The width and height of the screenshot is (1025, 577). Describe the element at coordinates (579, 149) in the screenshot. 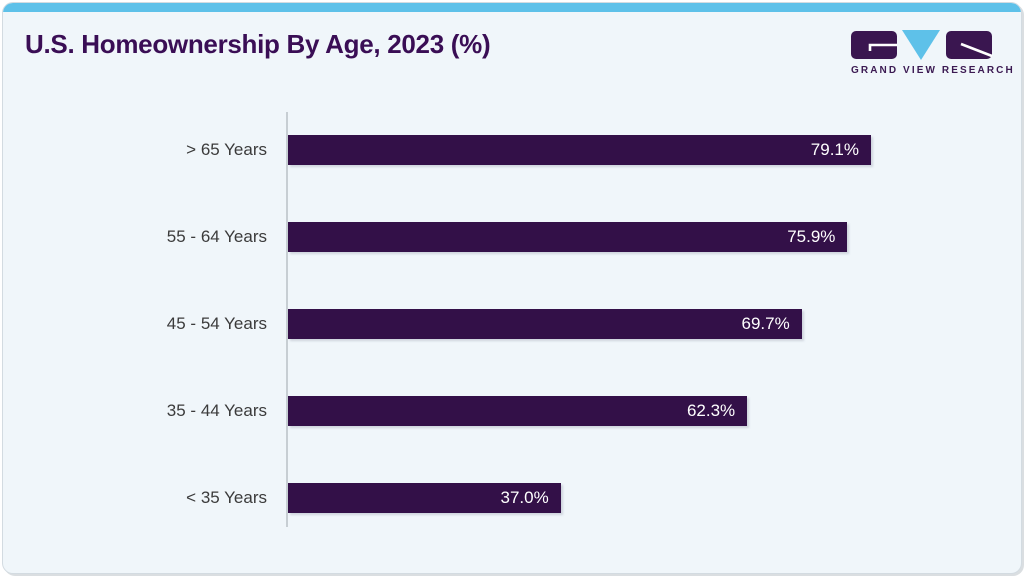

I see `bar: 79.1%` at that location.